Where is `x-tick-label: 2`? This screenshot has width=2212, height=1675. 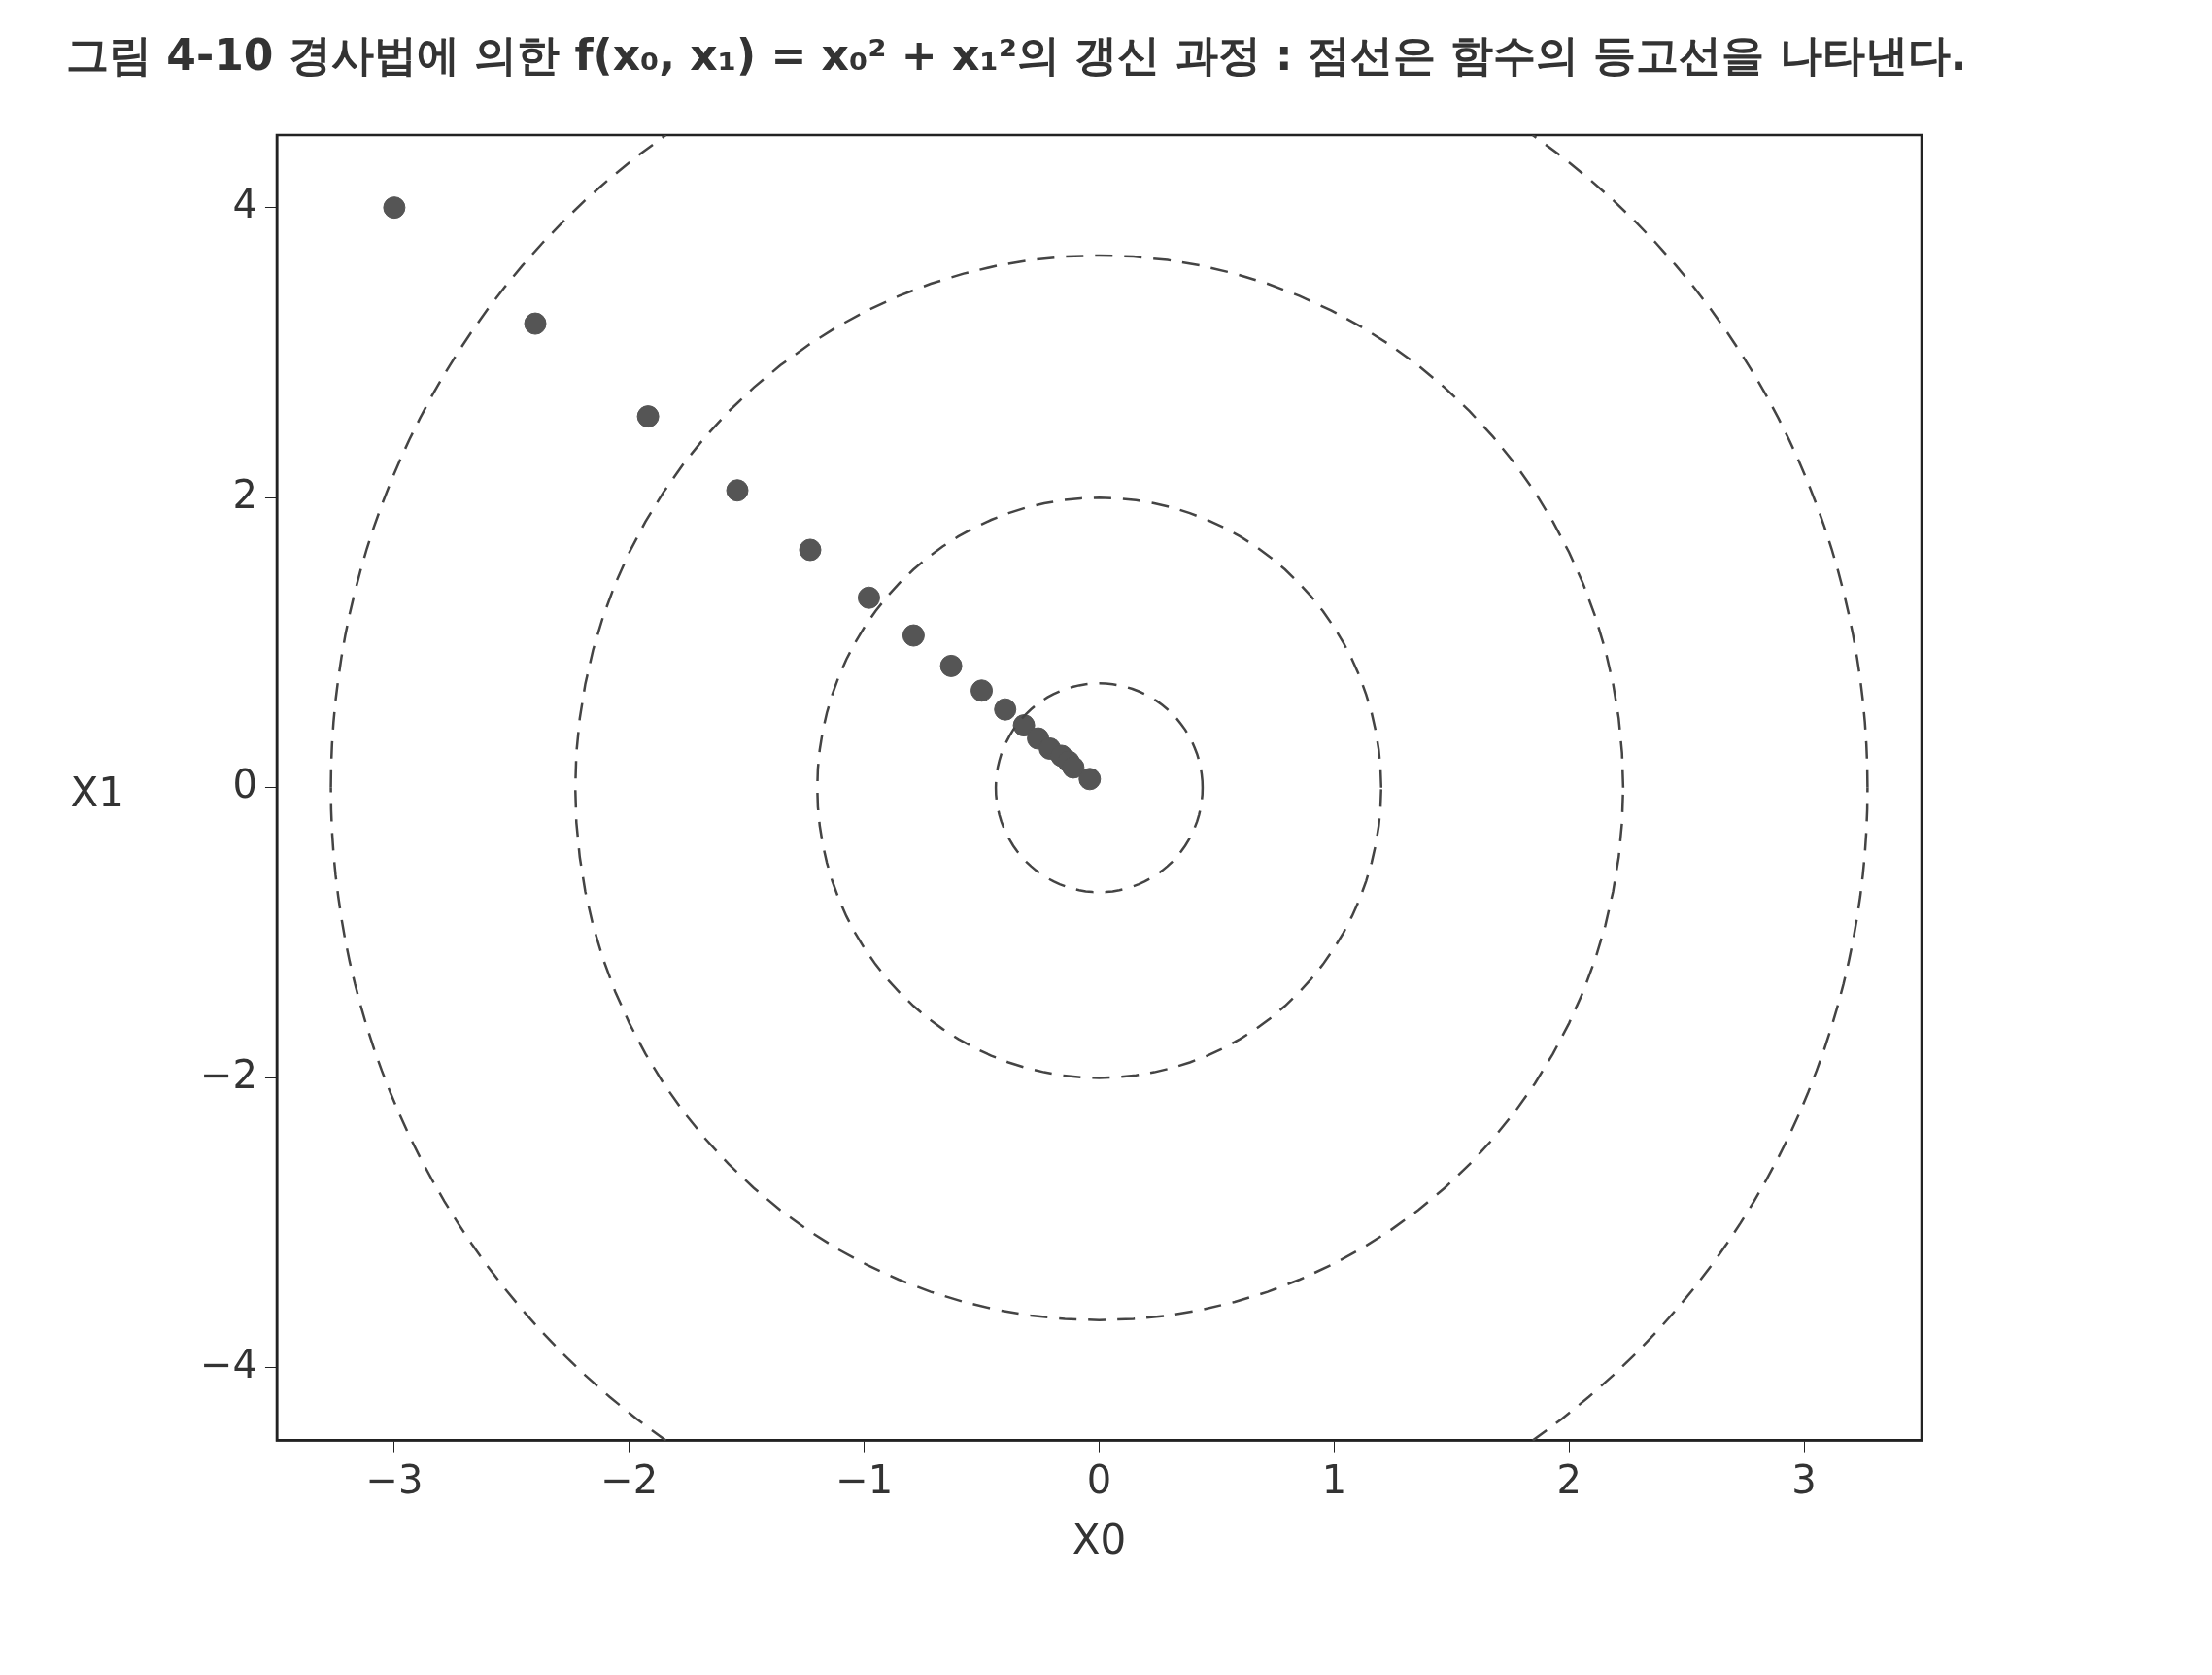
x-tick-label: 2 is located at coordinates (1569, 1479).